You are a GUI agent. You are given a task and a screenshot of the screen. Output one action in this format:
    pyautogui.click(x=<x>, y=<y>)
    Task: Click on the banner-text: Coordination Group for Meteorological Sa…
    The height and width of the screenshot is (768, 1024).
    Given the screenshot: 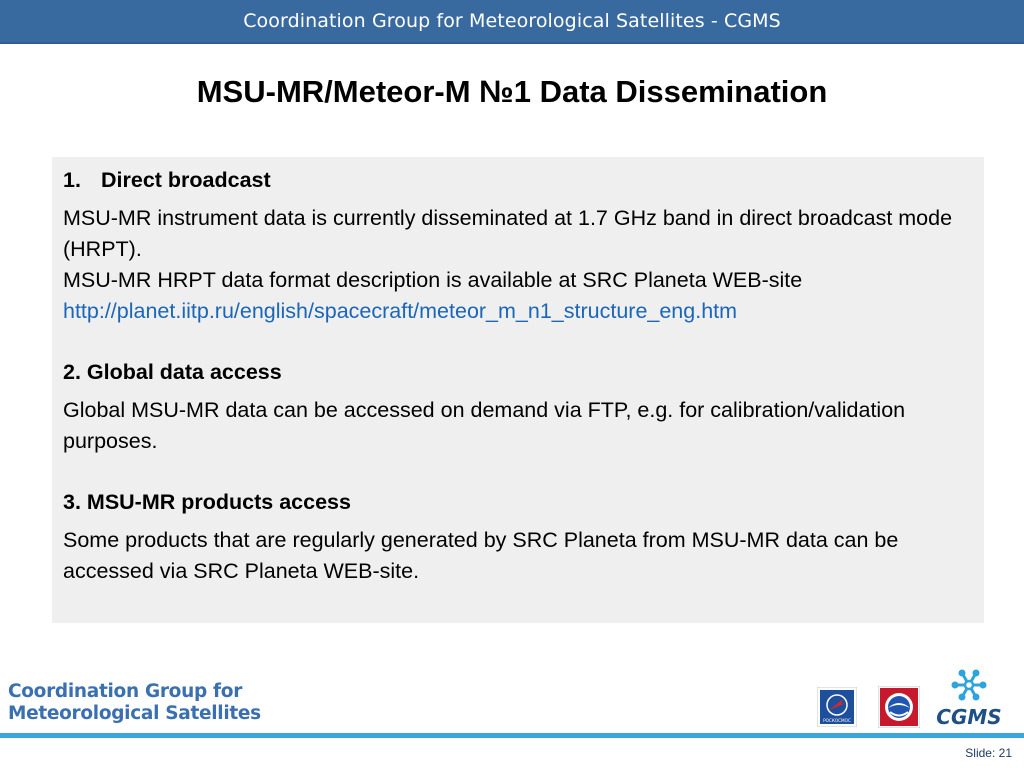 What is the action you would take?
    pyautogui.click(x=512, y=21)
    